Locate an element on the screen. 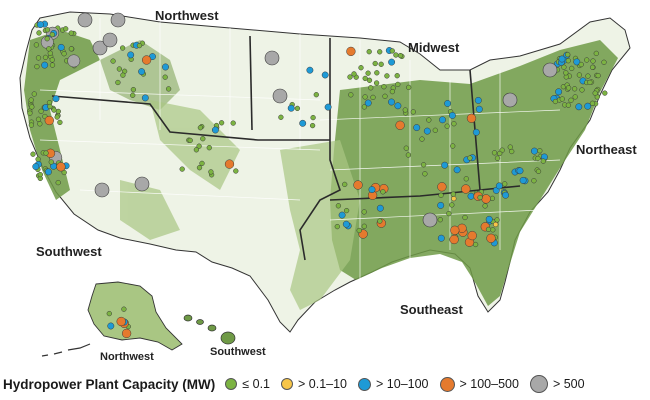 Image resolution: width=650 pixels, height=400 pixels. legend-swatch-orange is located at coordinates (447, 384).